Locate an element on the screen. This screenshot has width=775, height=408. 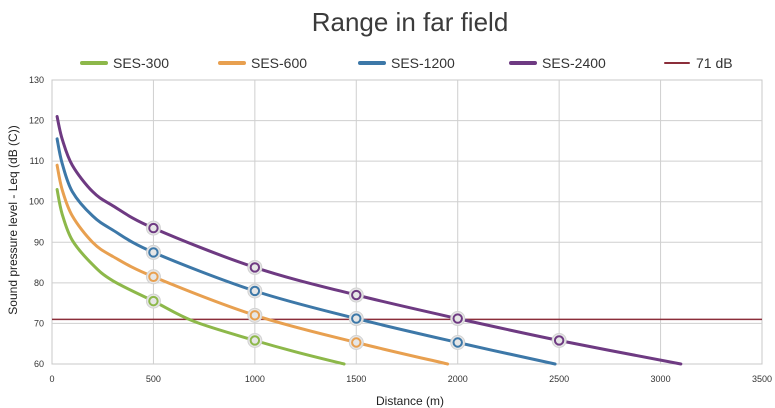
y-tick-label: 100 is located at coordinates (36, 202).